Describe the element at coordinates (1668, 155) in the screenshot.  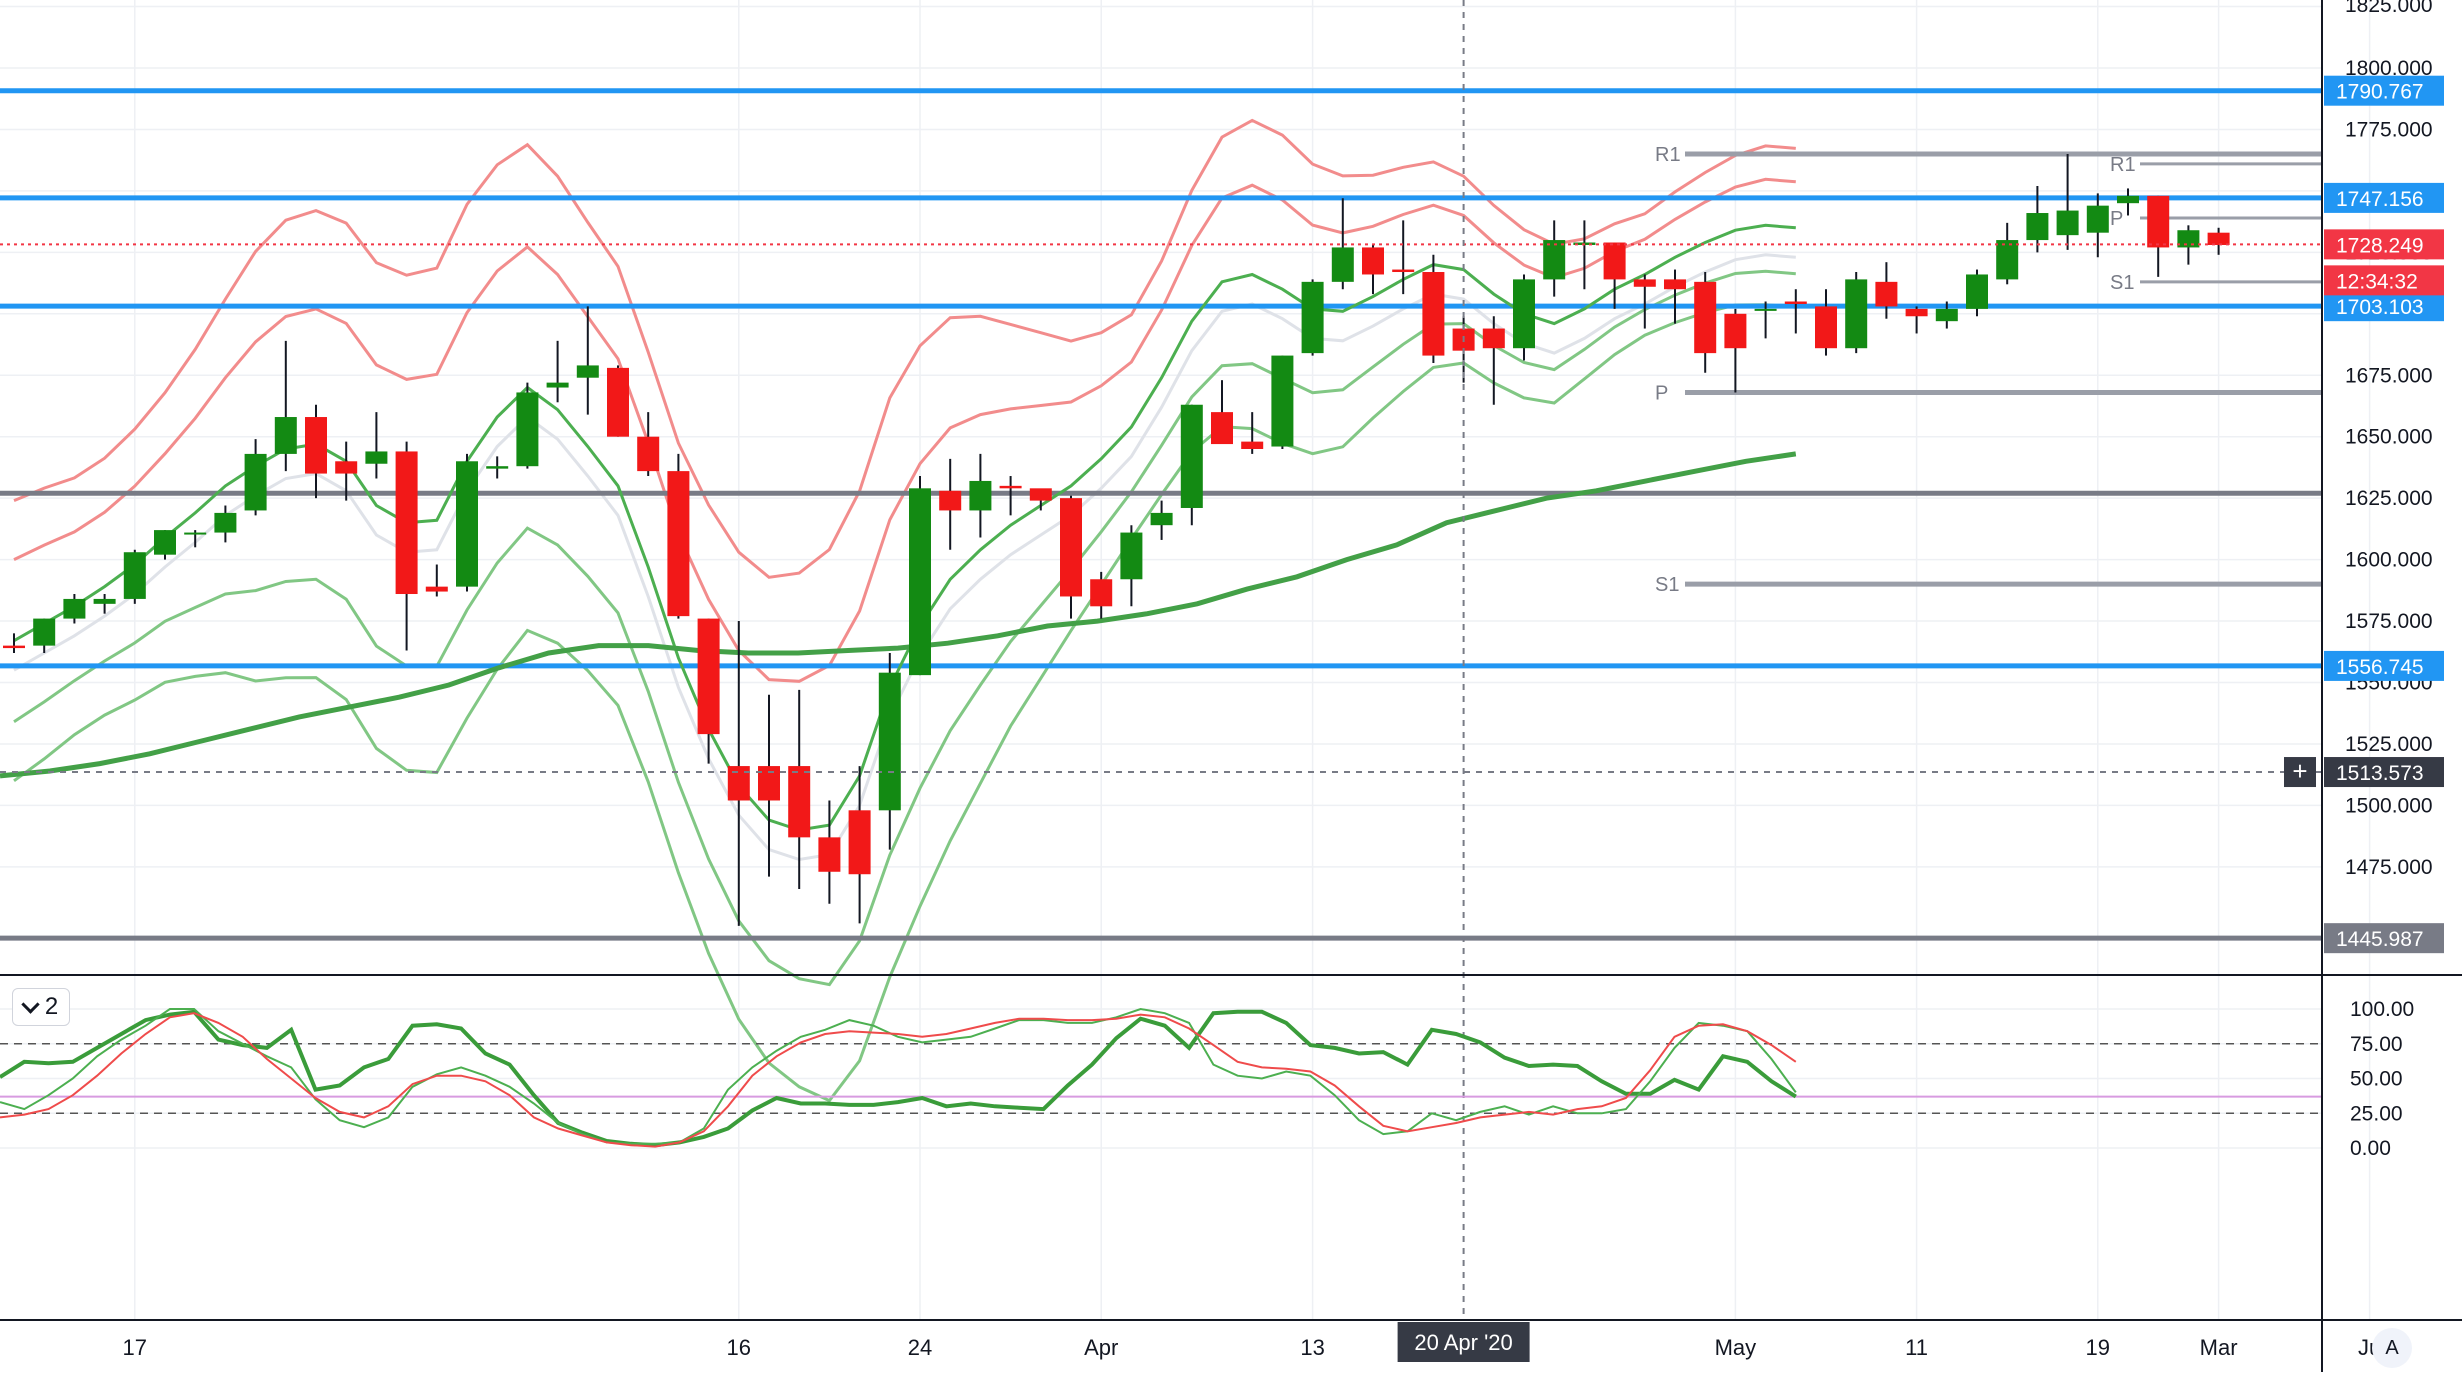
I see `pivot-label: R1` at that location.